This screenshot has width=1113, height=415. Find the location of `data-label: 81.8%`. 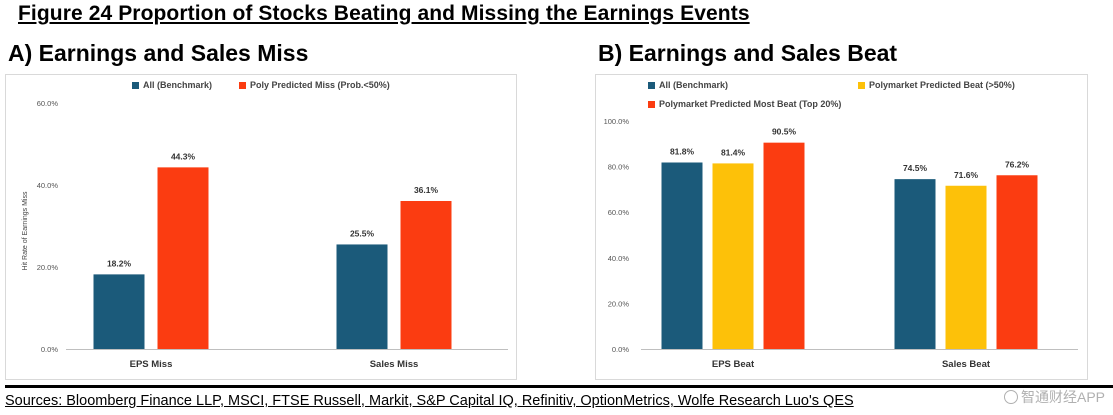

data-label: 81.8% is located at coordinates (682, 151).